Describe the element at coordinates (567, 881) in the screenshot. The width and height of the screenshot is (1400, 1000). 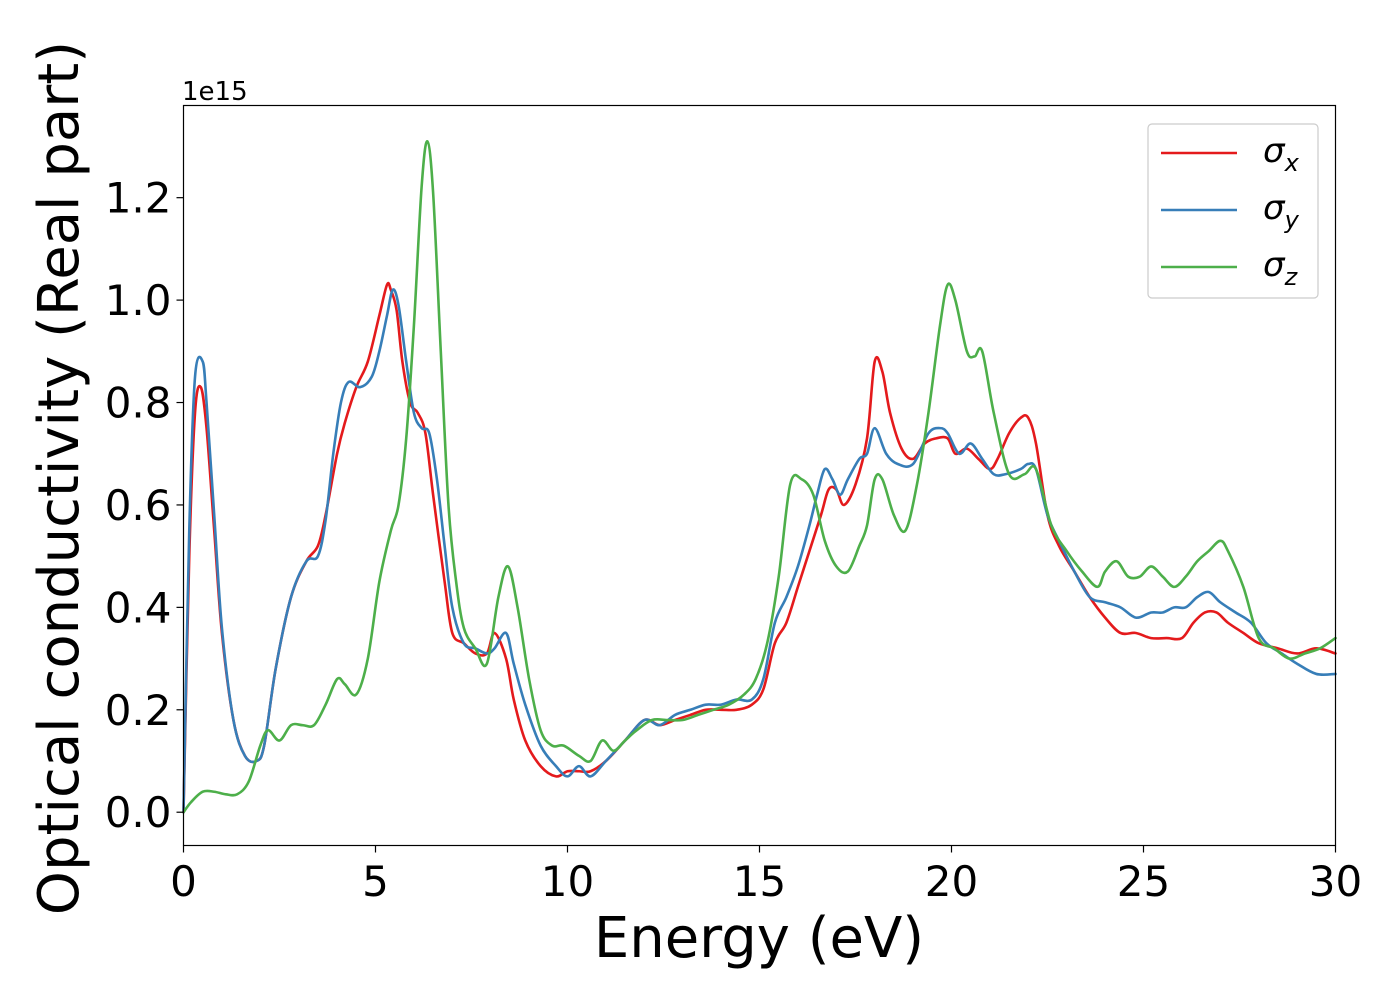
I see `x-tick-label: 10` at that location.